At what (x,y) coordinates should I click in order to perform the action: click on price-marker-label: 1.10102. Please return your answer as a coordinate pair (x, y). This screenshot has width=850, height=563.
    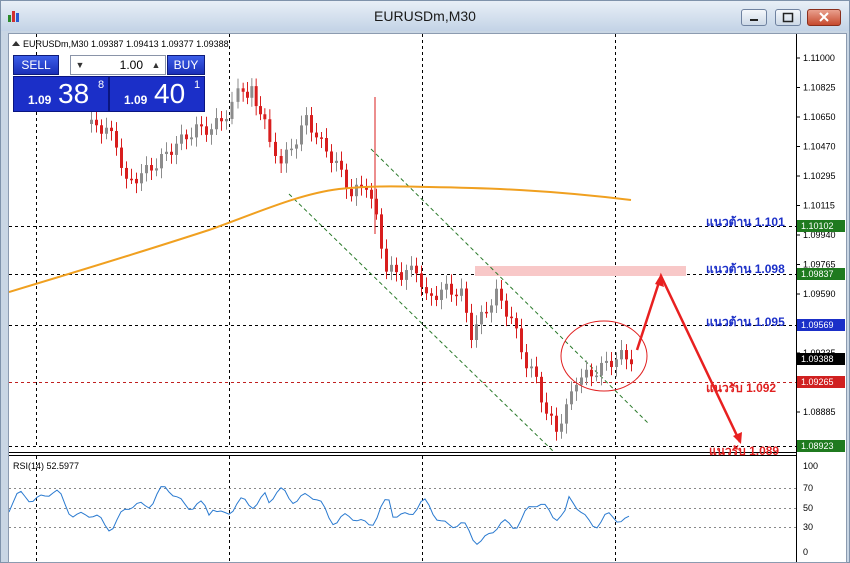
    Looking at the image, I should click on (817, 226).